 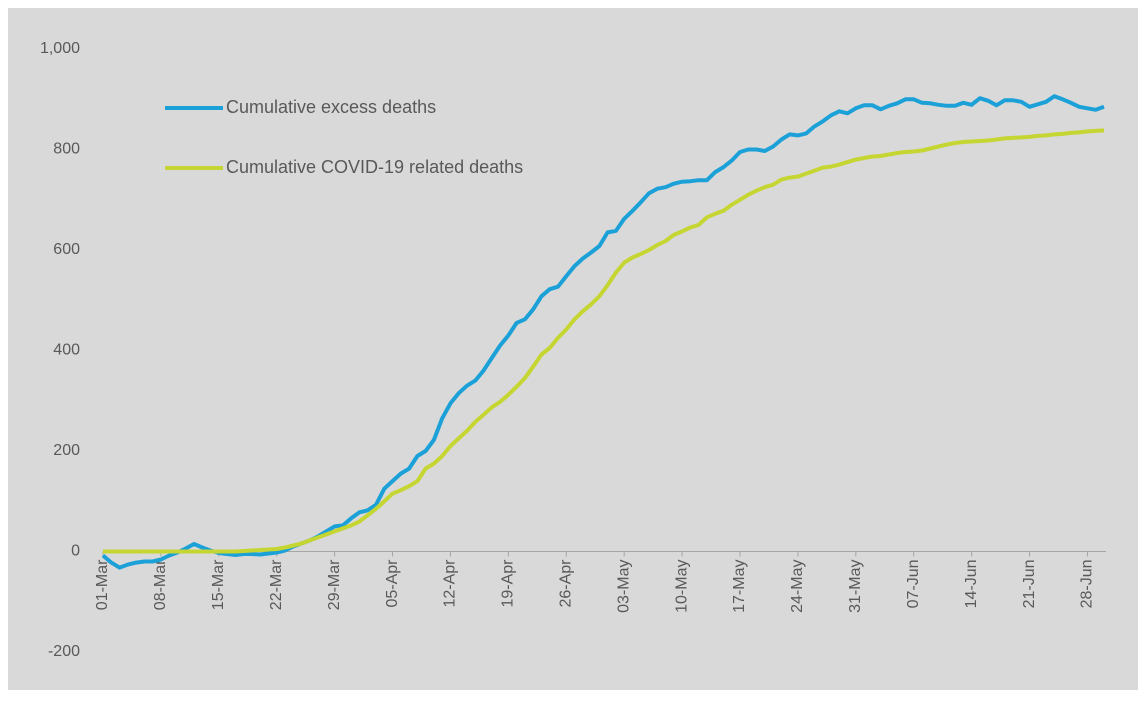 What do you see at coordinates (392, 583) in the screenshot?
I see `x-tick-label: 05-Apr` at bounding box center [392, 583].